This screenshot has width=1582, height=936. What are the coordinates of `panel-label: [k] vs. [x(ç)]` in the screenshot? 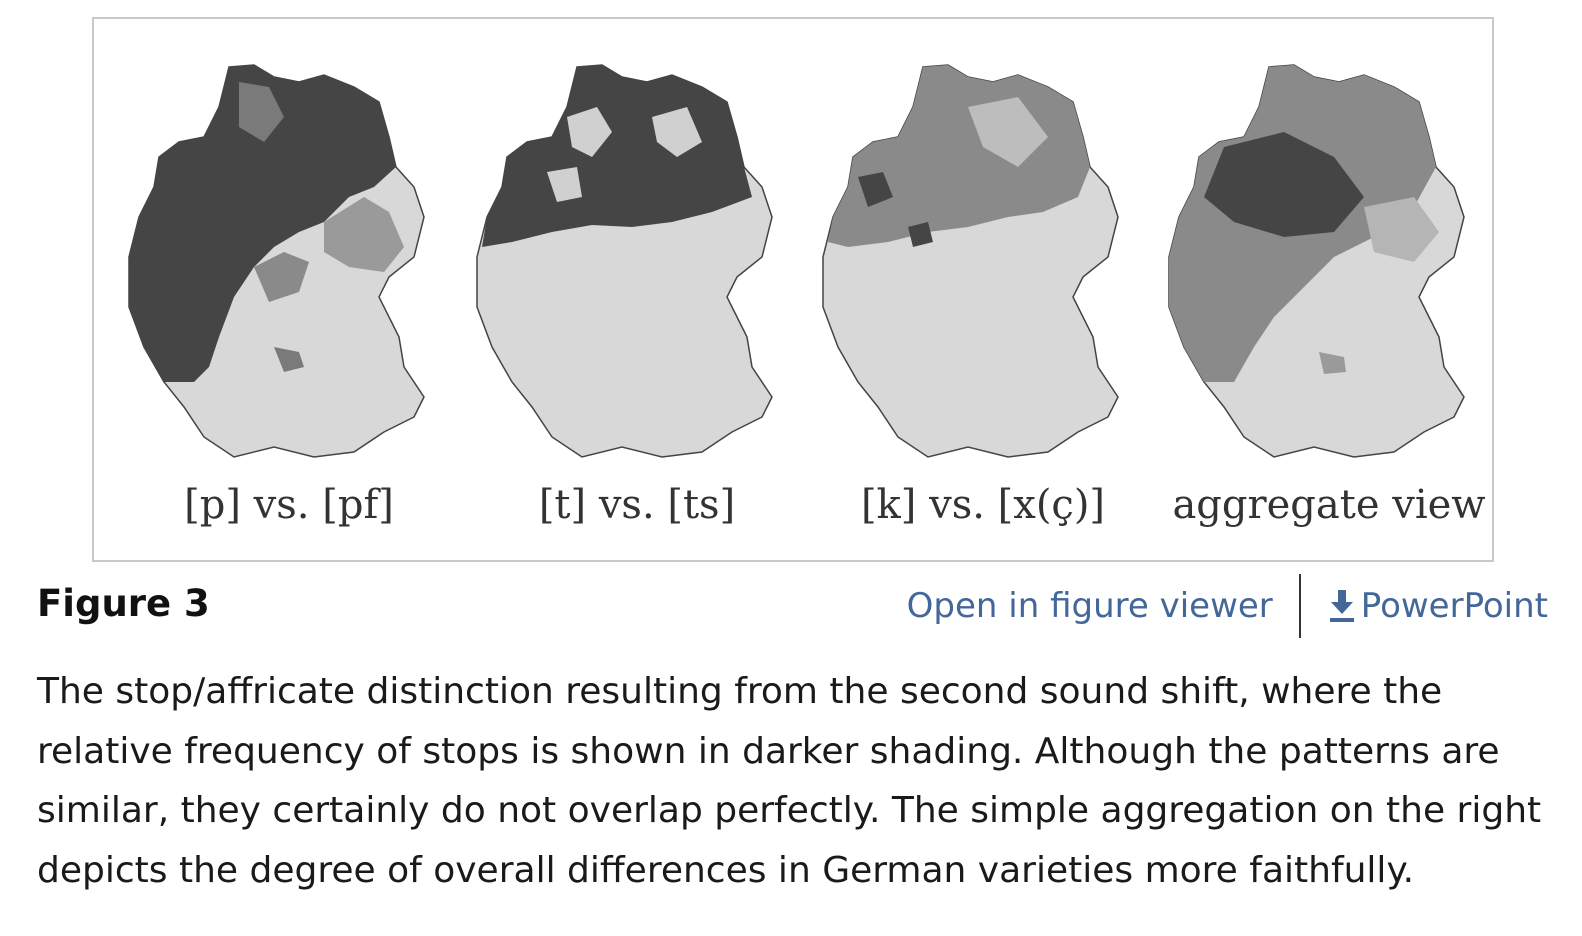 It's located at (983, 505).